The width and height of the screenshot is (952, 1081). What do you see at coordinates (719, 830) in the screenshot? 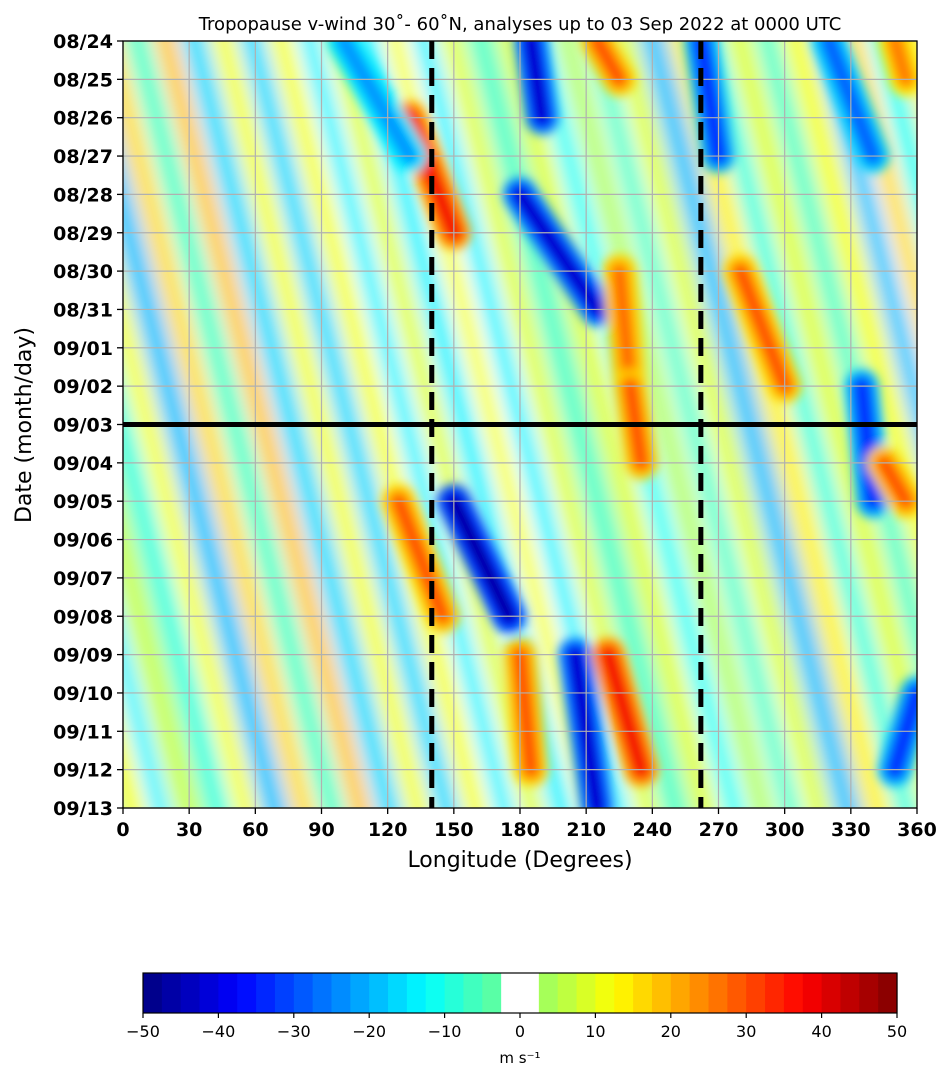
I see `x-tick-label: 270` at bounding box center [719, 830].